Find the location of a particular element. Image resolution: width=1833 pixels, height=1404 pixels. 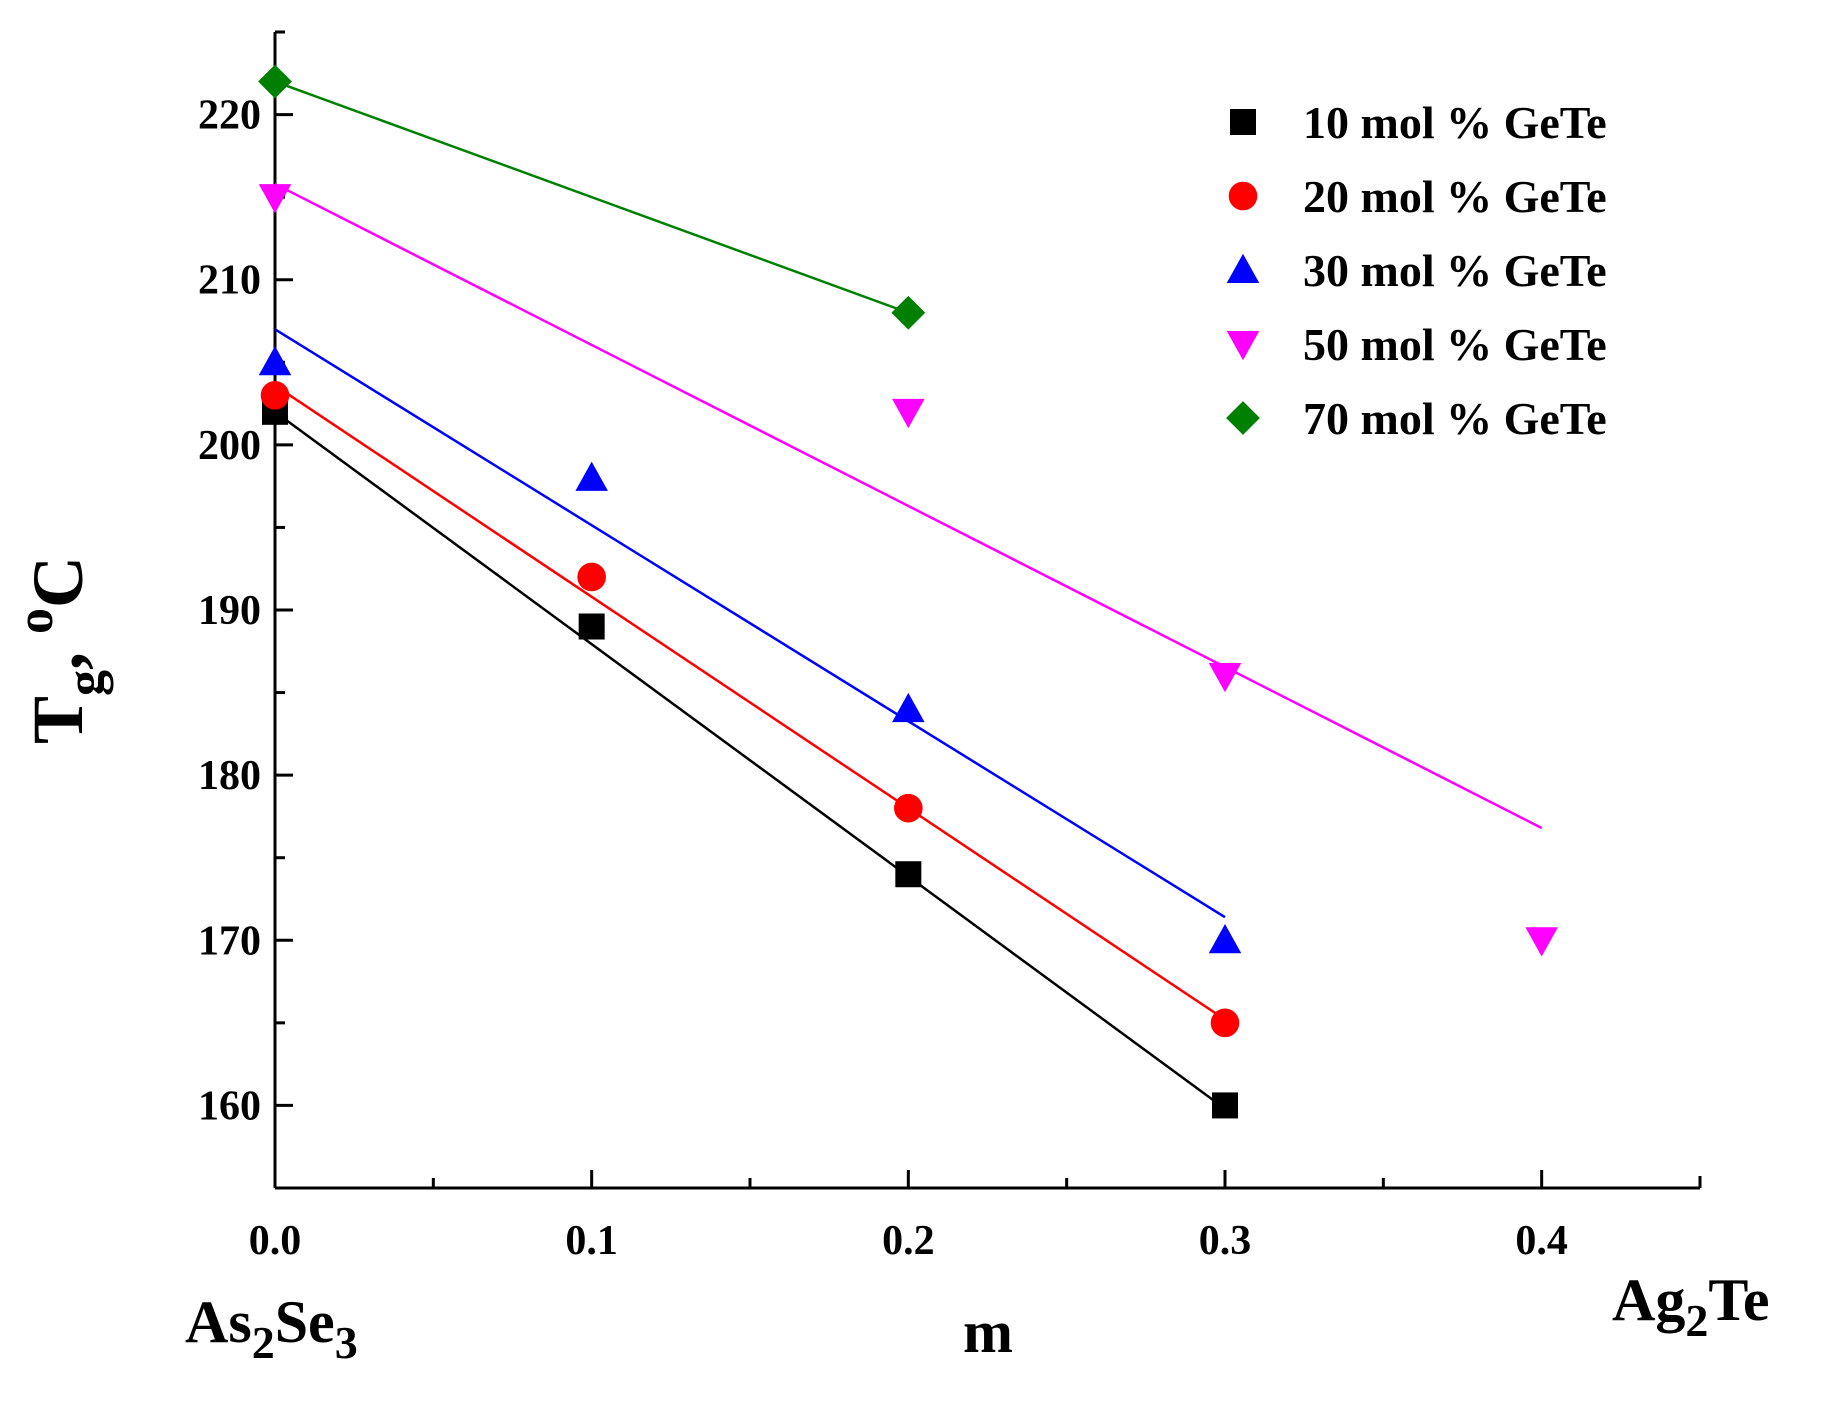

x-axis-title: m is located at coordinates (988, 1332).